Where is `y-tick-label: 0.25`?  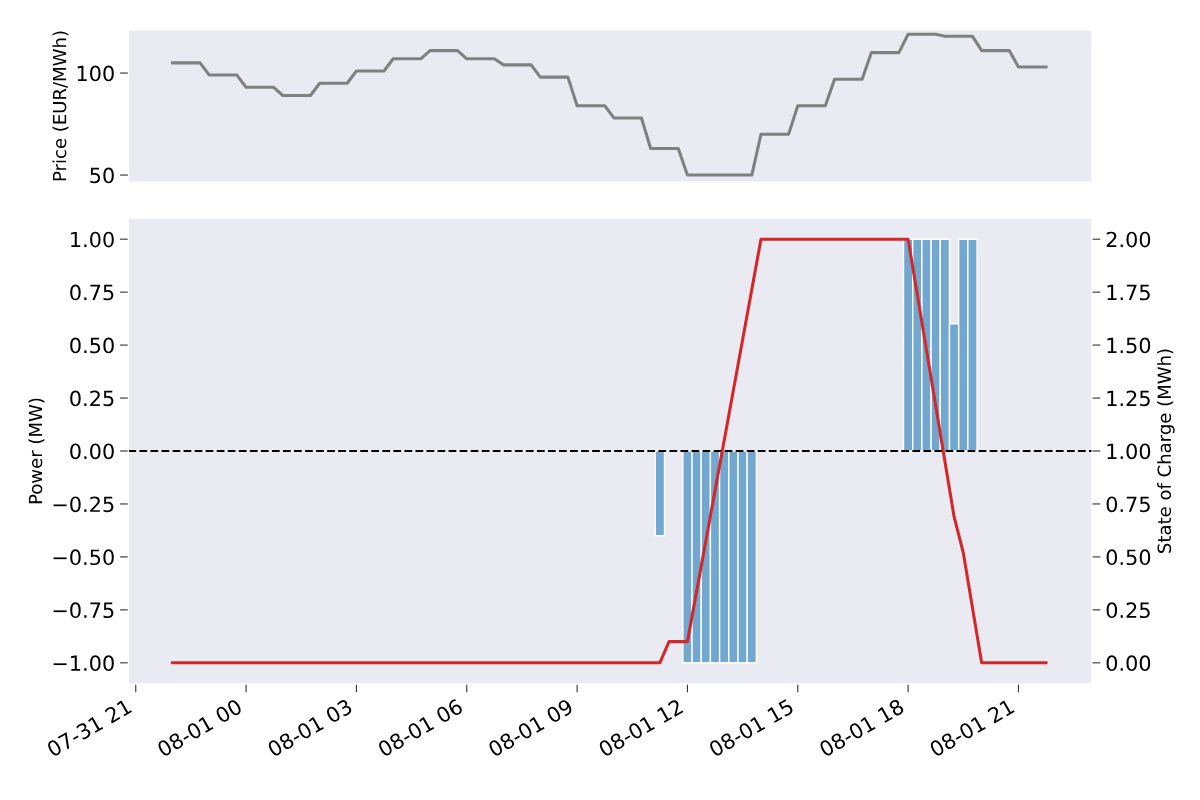 y-tick-label: 0.25 is located at coordinates (92, 398).